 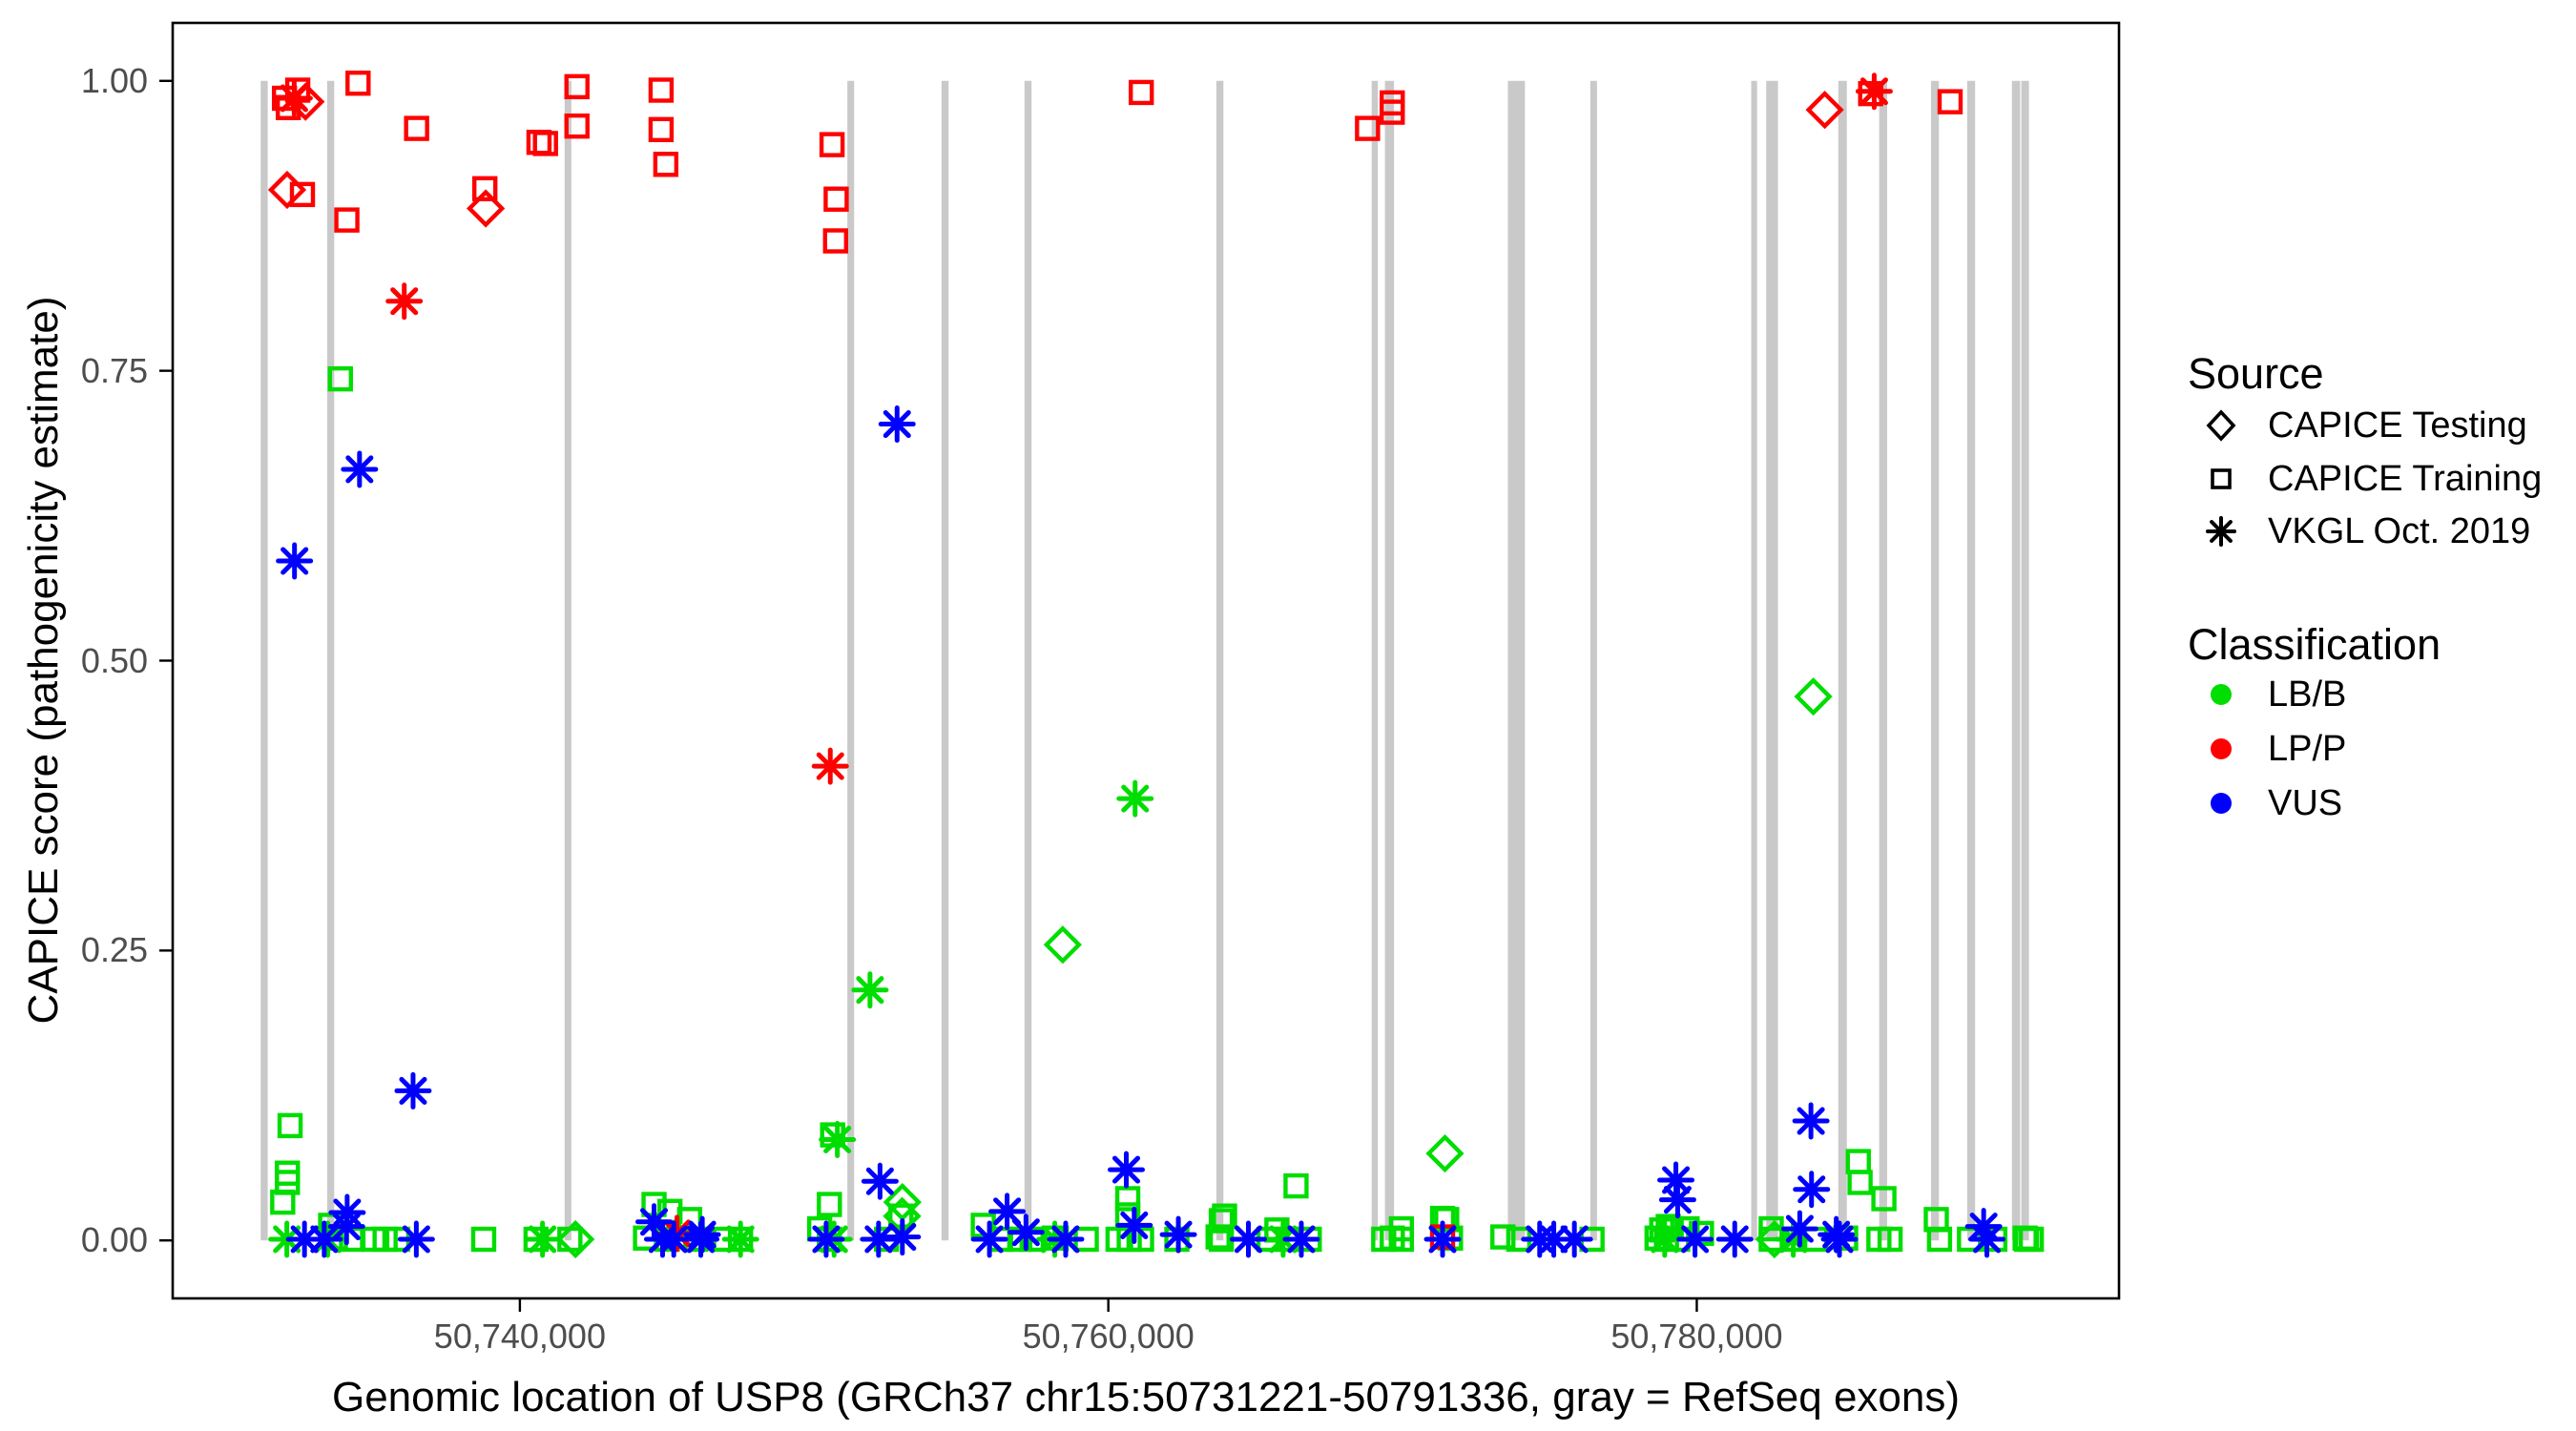 I want to click on legend-item-label: CAPICE Testing, so click(x=2397, y=425).